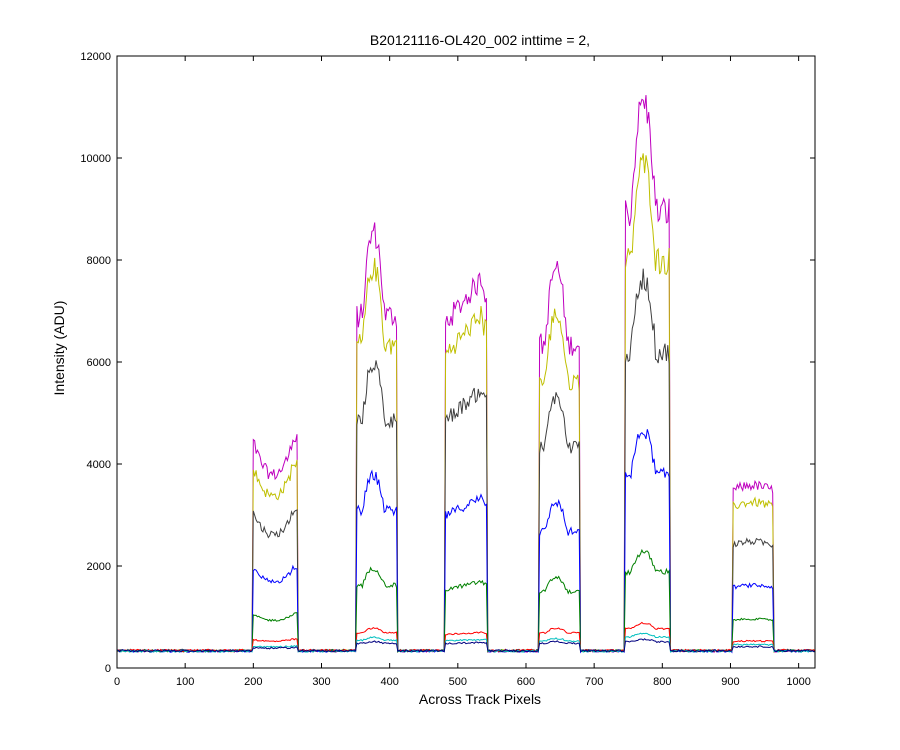 The image size is (900, 750). What do you see at coordinates (99, 465) in the screenshot?
I see `y-tick-label: 4000` at bounding box center [99, 465].